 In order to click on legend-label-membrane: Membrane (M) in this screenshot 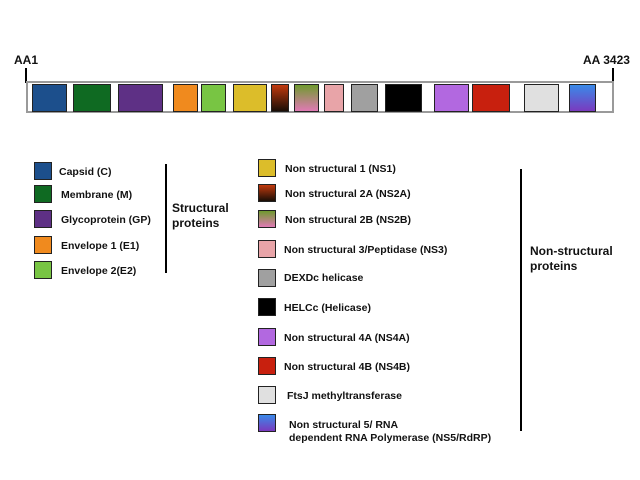, I will do `click(97, 195)`.